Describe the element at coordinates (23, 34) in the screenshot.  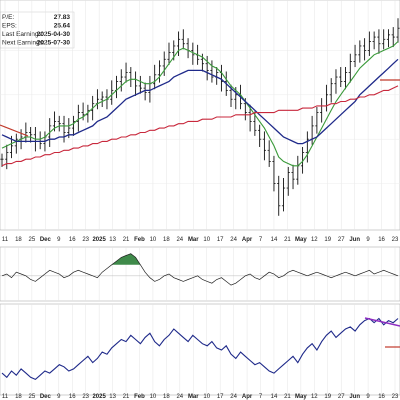
I see `info-label: Last Earnings:` at that location.